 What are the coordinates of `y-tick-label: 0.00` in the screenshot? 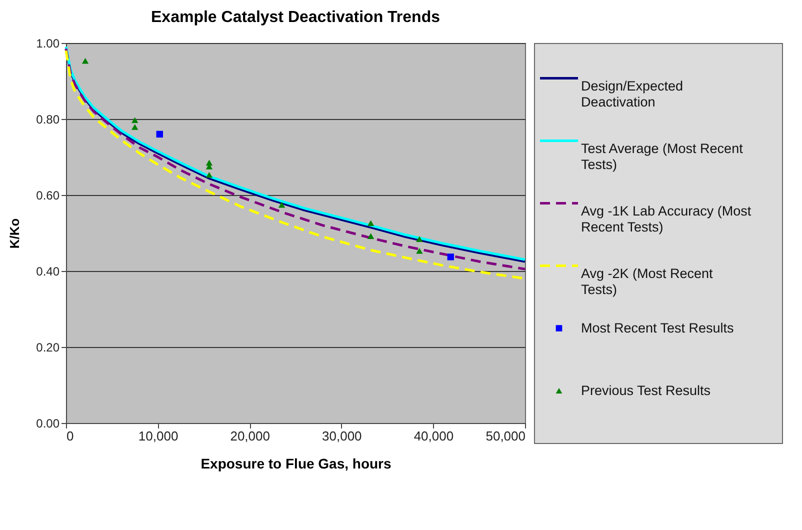 It's located at (48, 423).